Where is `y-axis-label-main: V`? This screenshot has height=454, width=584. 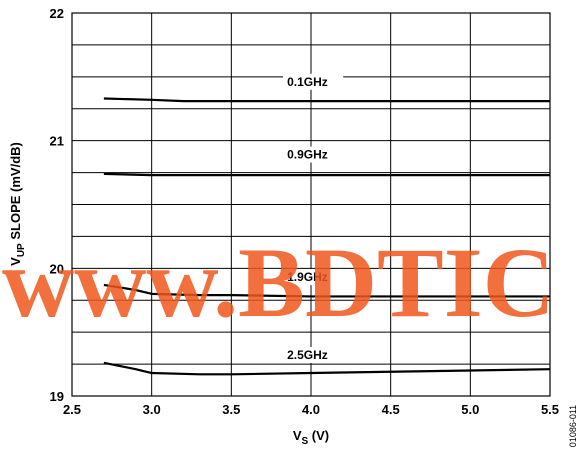 y-axis-label-main: V is located at coordinates (15, 261).